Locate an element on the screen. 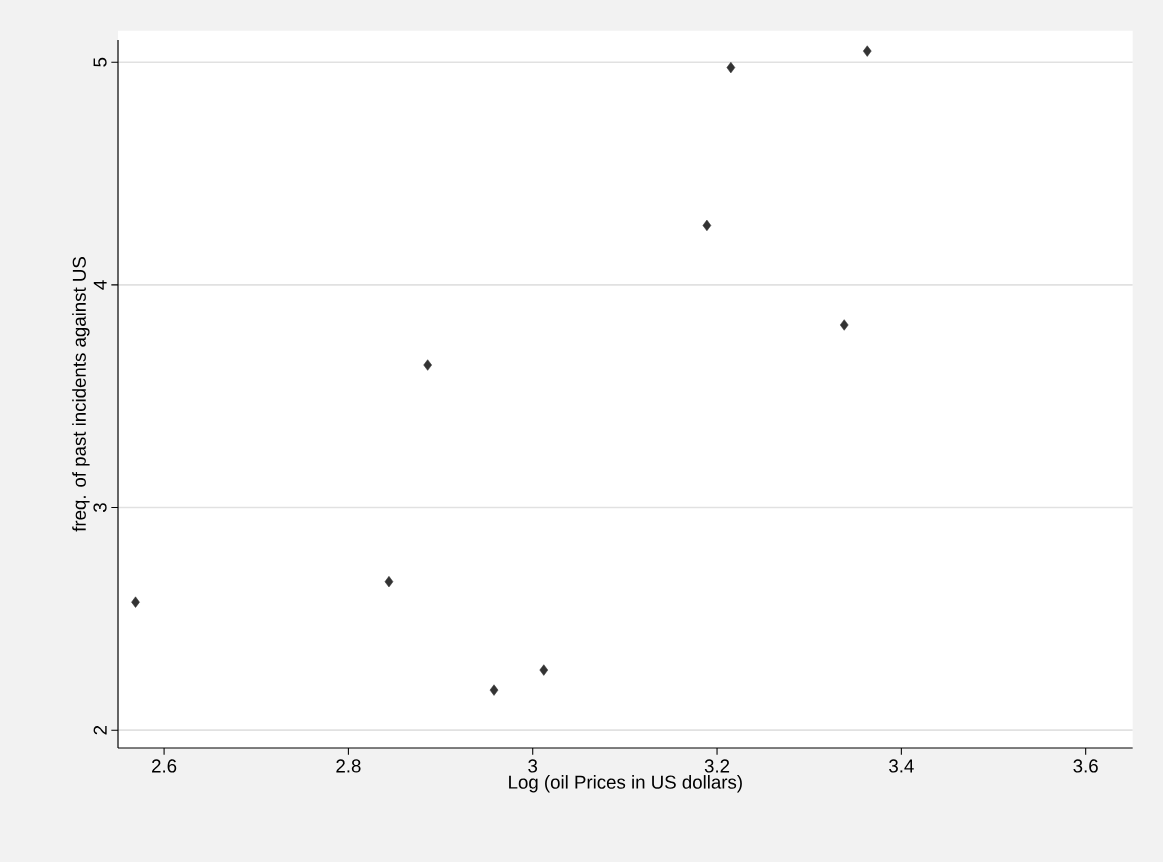 This screenshot has width=1163, height=862. y-tick-label: 4 is located at coordinates (100, 285).